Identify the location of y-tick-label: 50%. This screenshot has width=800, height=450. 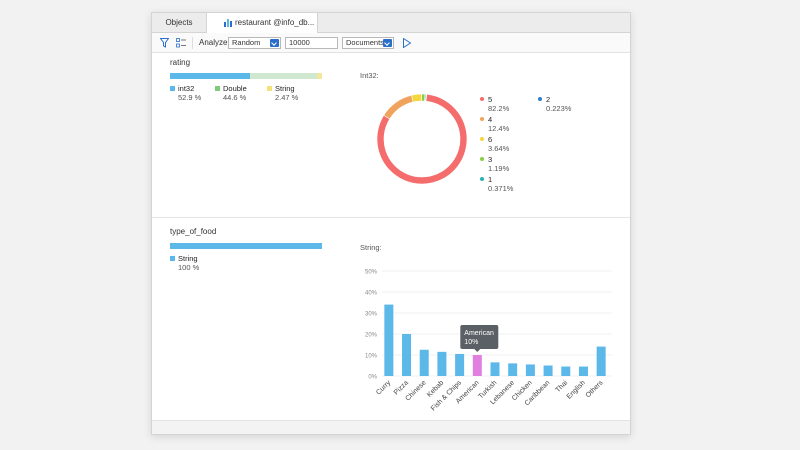
(371, 273).